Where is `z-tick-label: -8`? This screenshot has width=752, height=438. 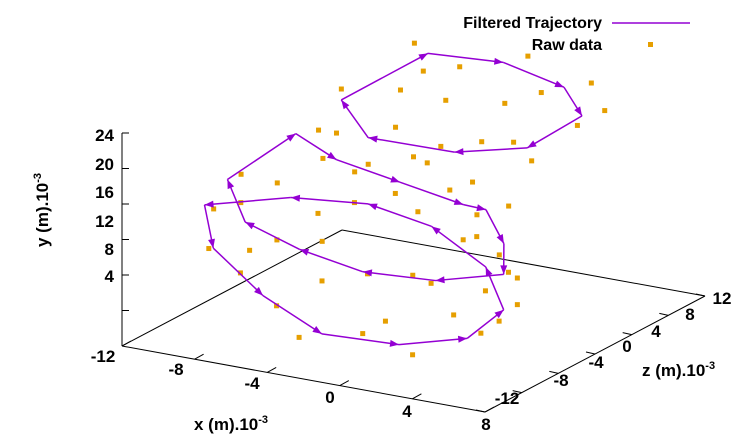 z-tick-label: -8 is located at coordinates (560, 380).